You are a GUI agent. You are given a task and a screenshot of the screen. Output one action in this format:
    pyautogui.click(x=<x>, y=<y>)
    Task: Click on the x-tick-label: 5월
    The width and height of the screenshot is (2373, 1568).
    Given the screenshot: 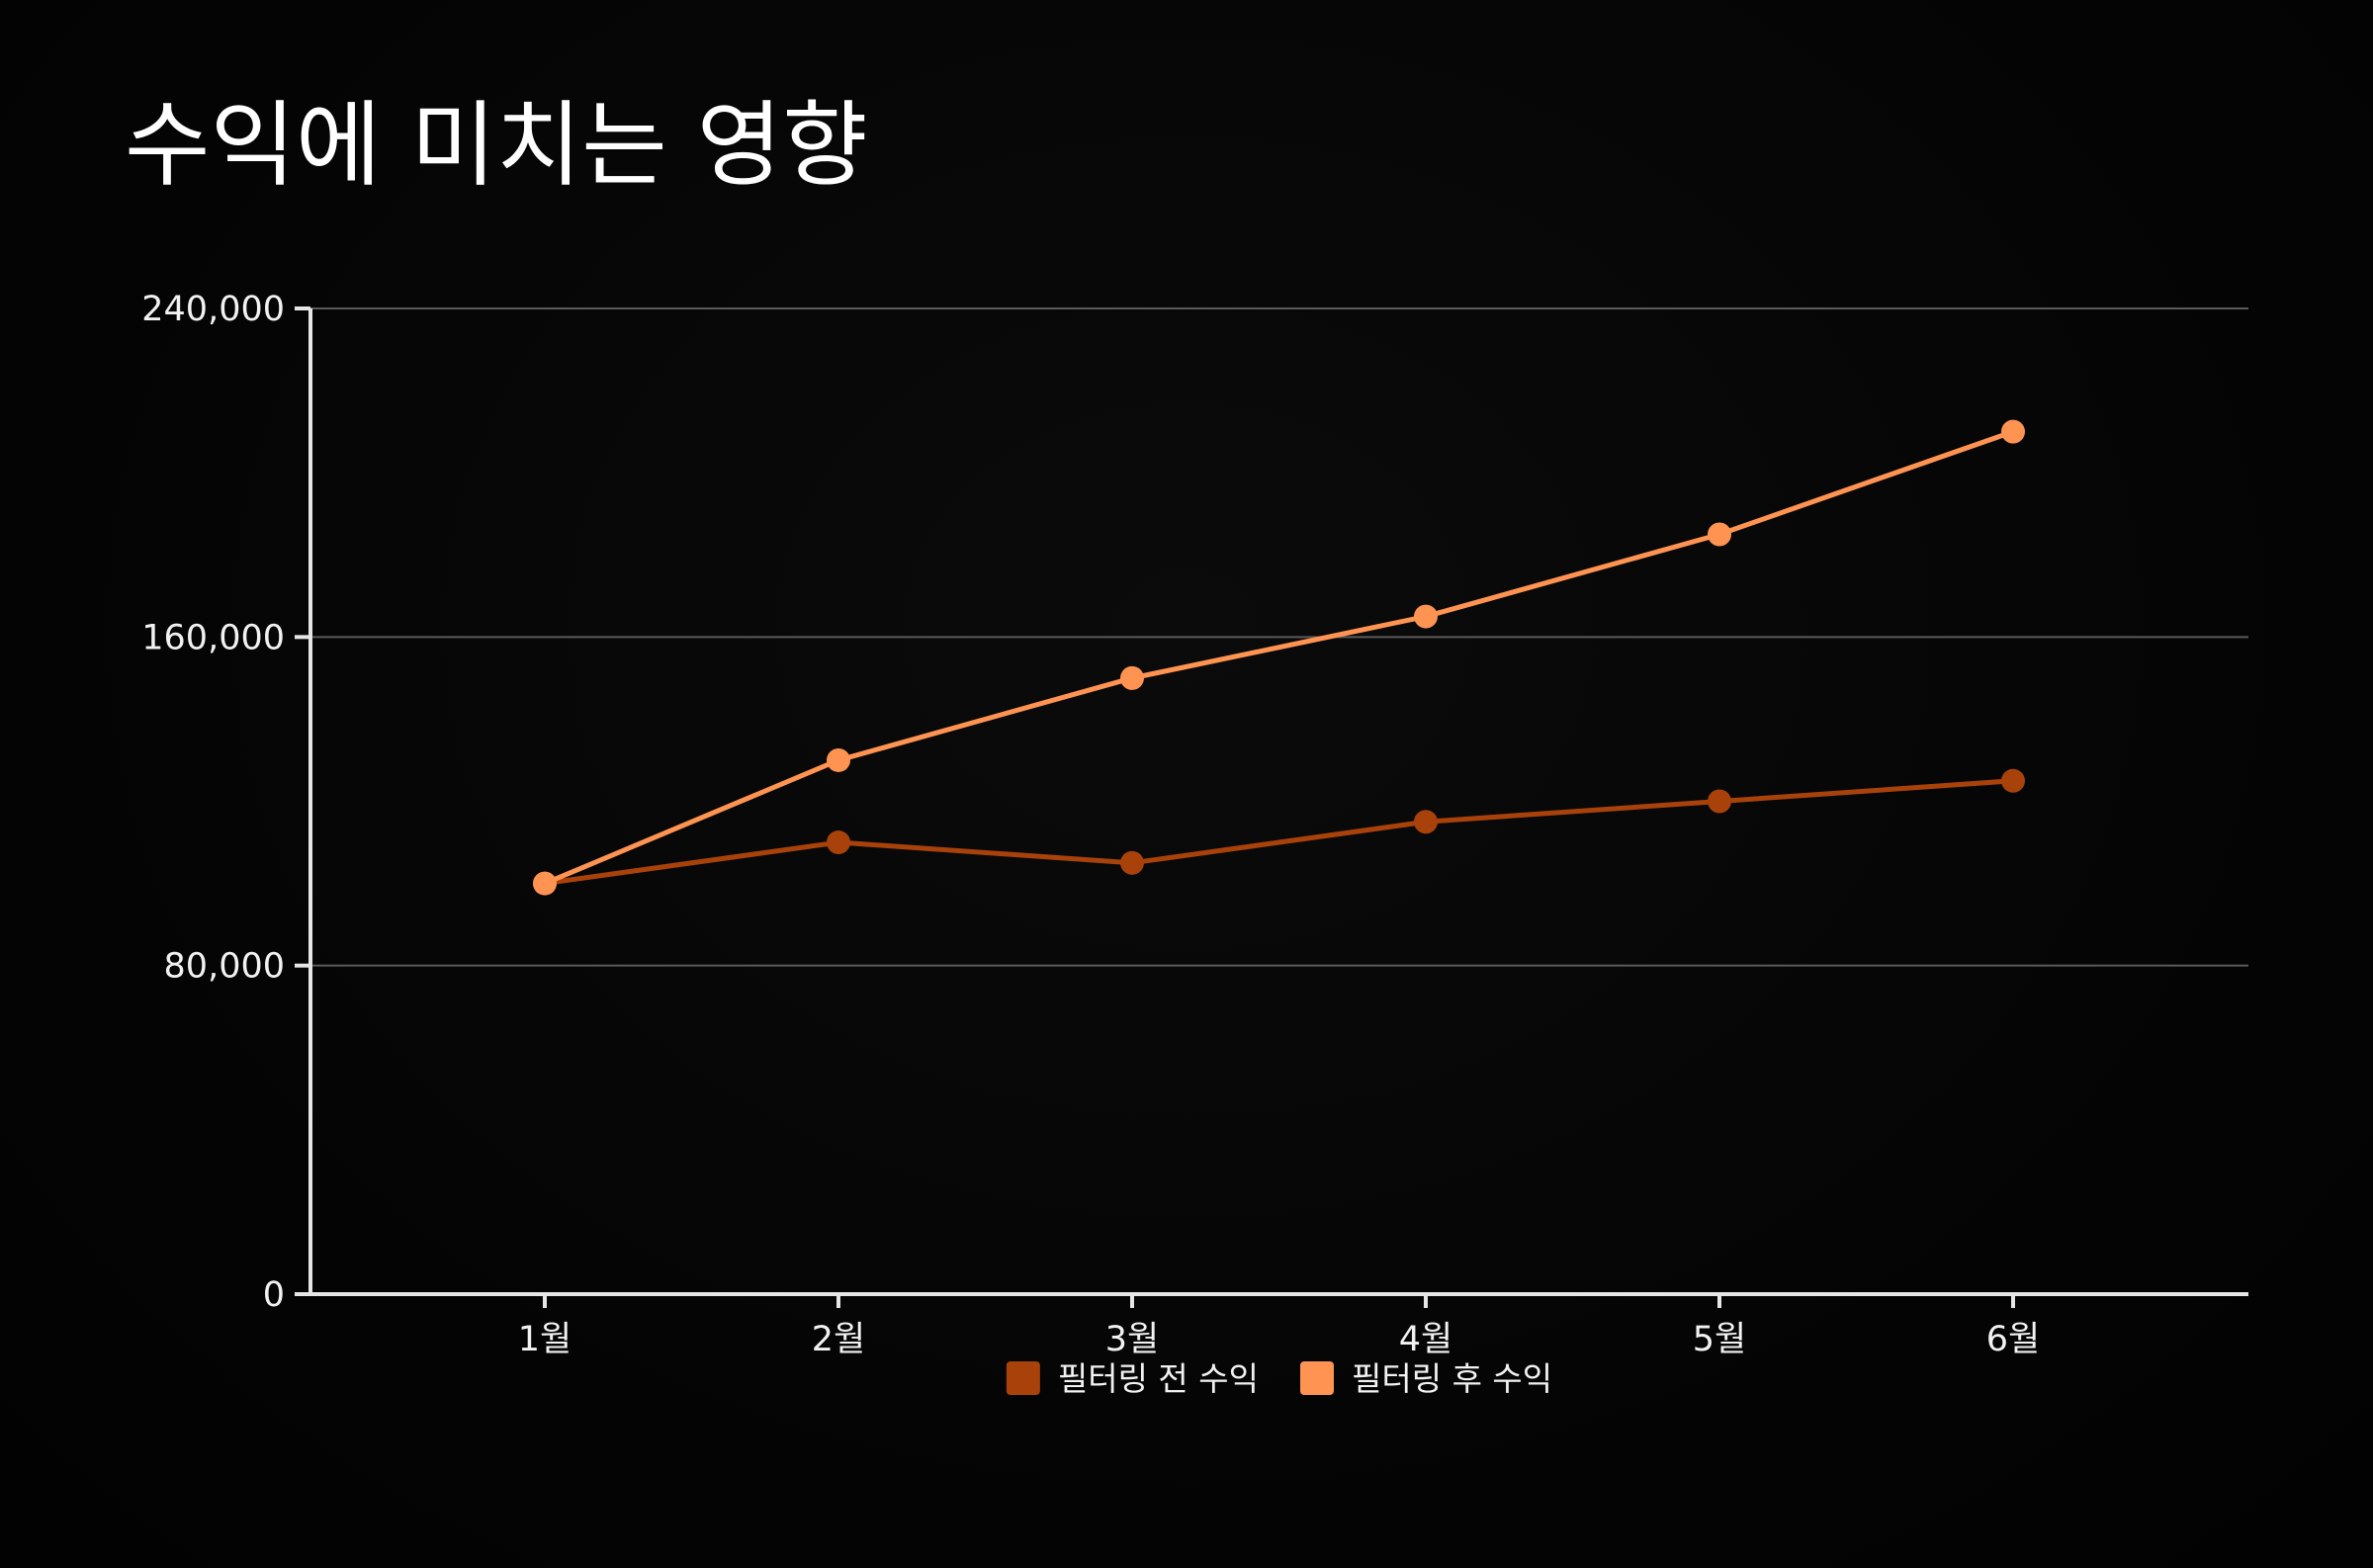 What is the action you would take?
    pyautogui.click(x=1719, y=1340)
    